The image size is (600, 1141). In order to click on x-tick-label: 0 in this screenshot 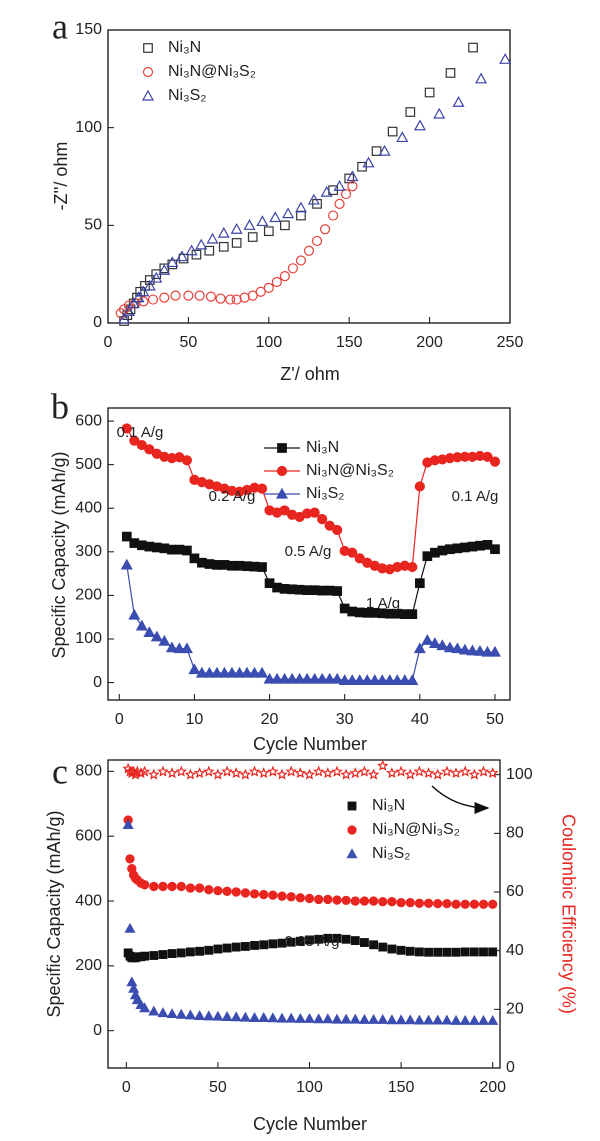, I will do `click(119, 719)`.